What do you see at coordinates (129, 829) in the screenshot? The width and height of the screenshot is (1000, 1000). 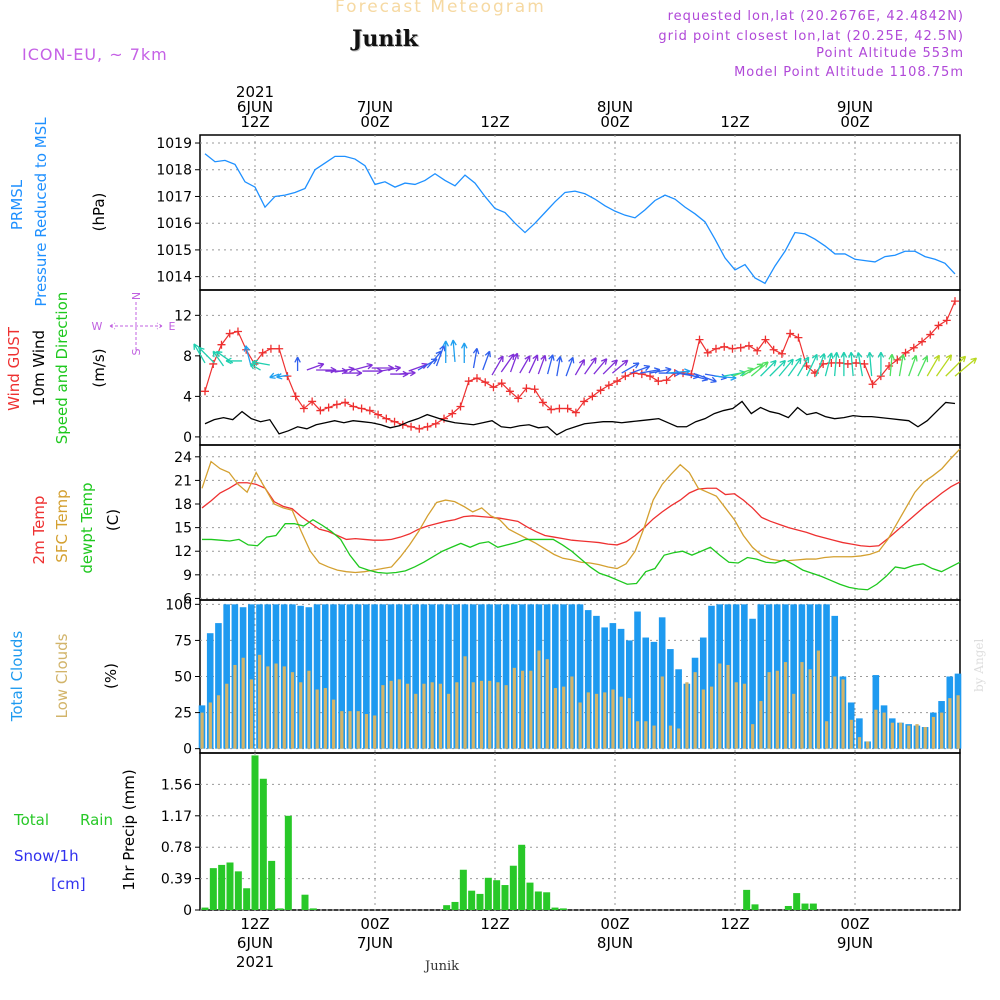 I see `precip-axis-label: 1hr Precip (mm)` at bounding box center [129, 829].